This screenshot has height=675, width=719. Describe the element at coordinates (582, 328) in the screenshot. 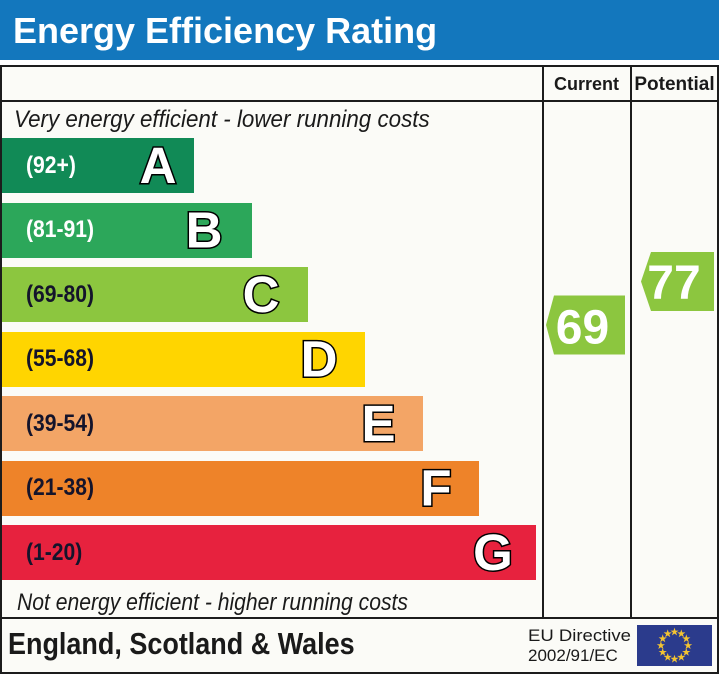

I see `svg-text: 69` at that location.